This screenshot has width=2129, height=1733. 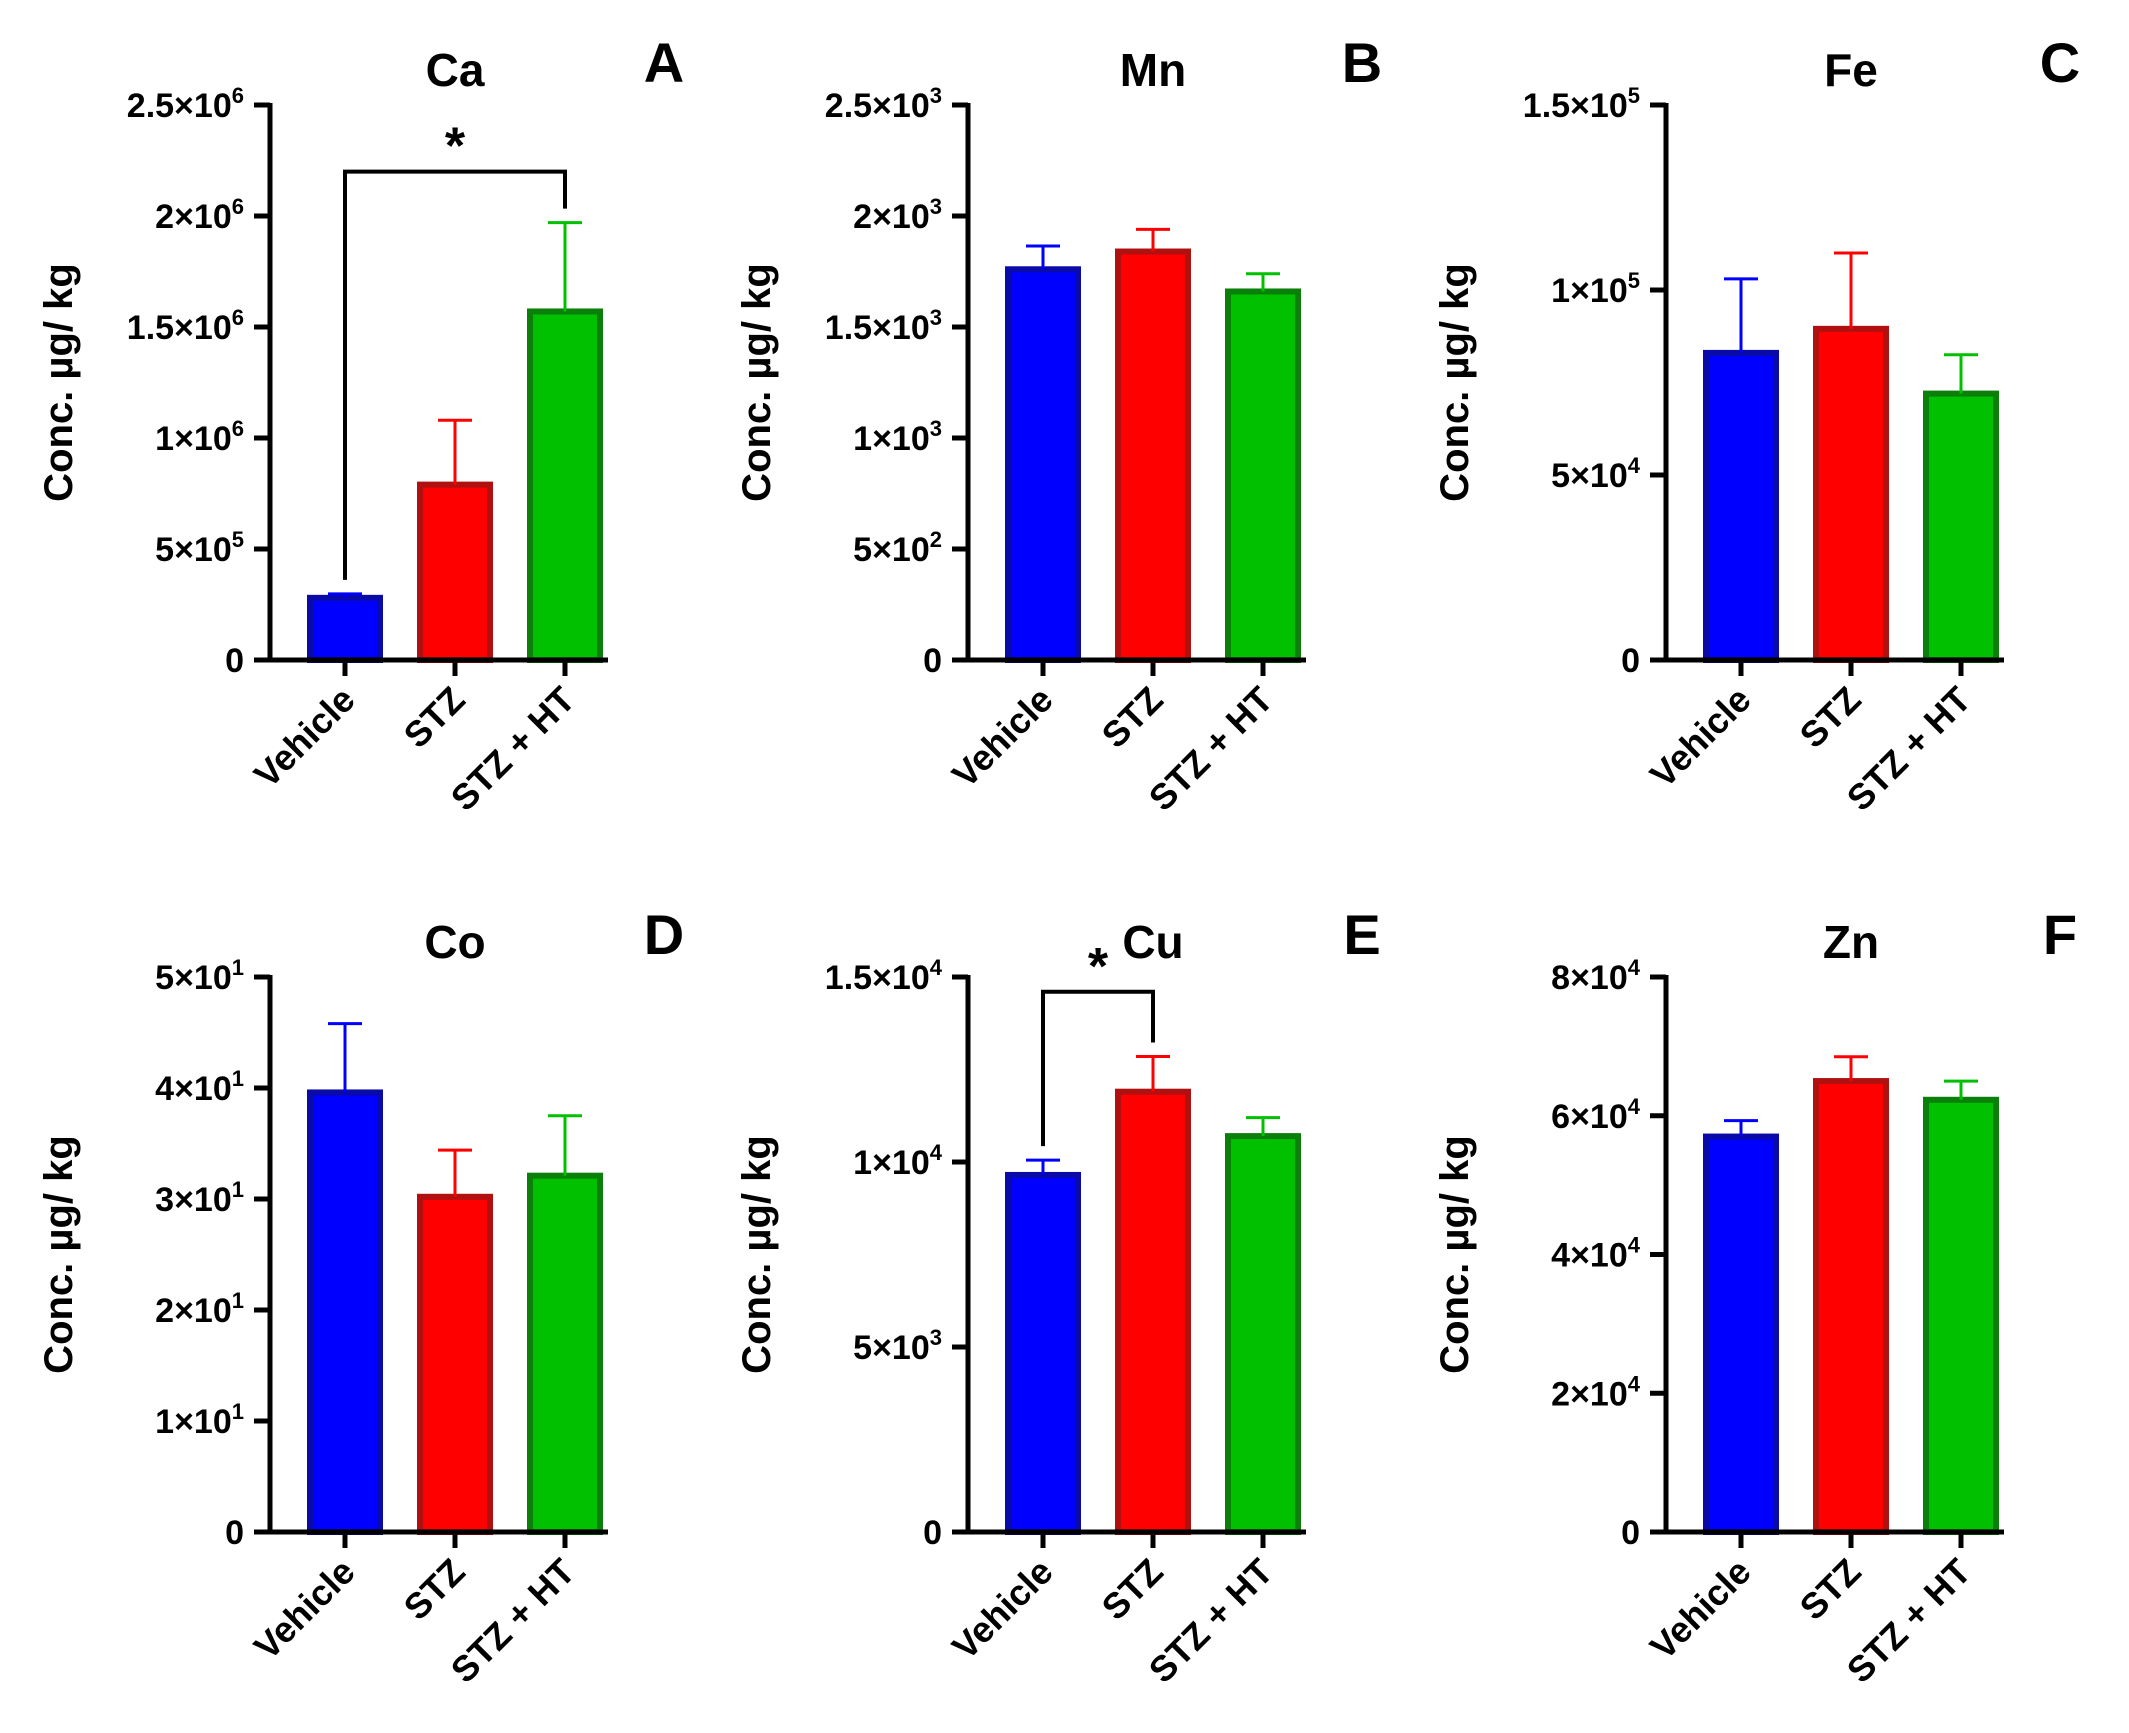 I want to click on chart-title: Co, so click(x=454, y=942).